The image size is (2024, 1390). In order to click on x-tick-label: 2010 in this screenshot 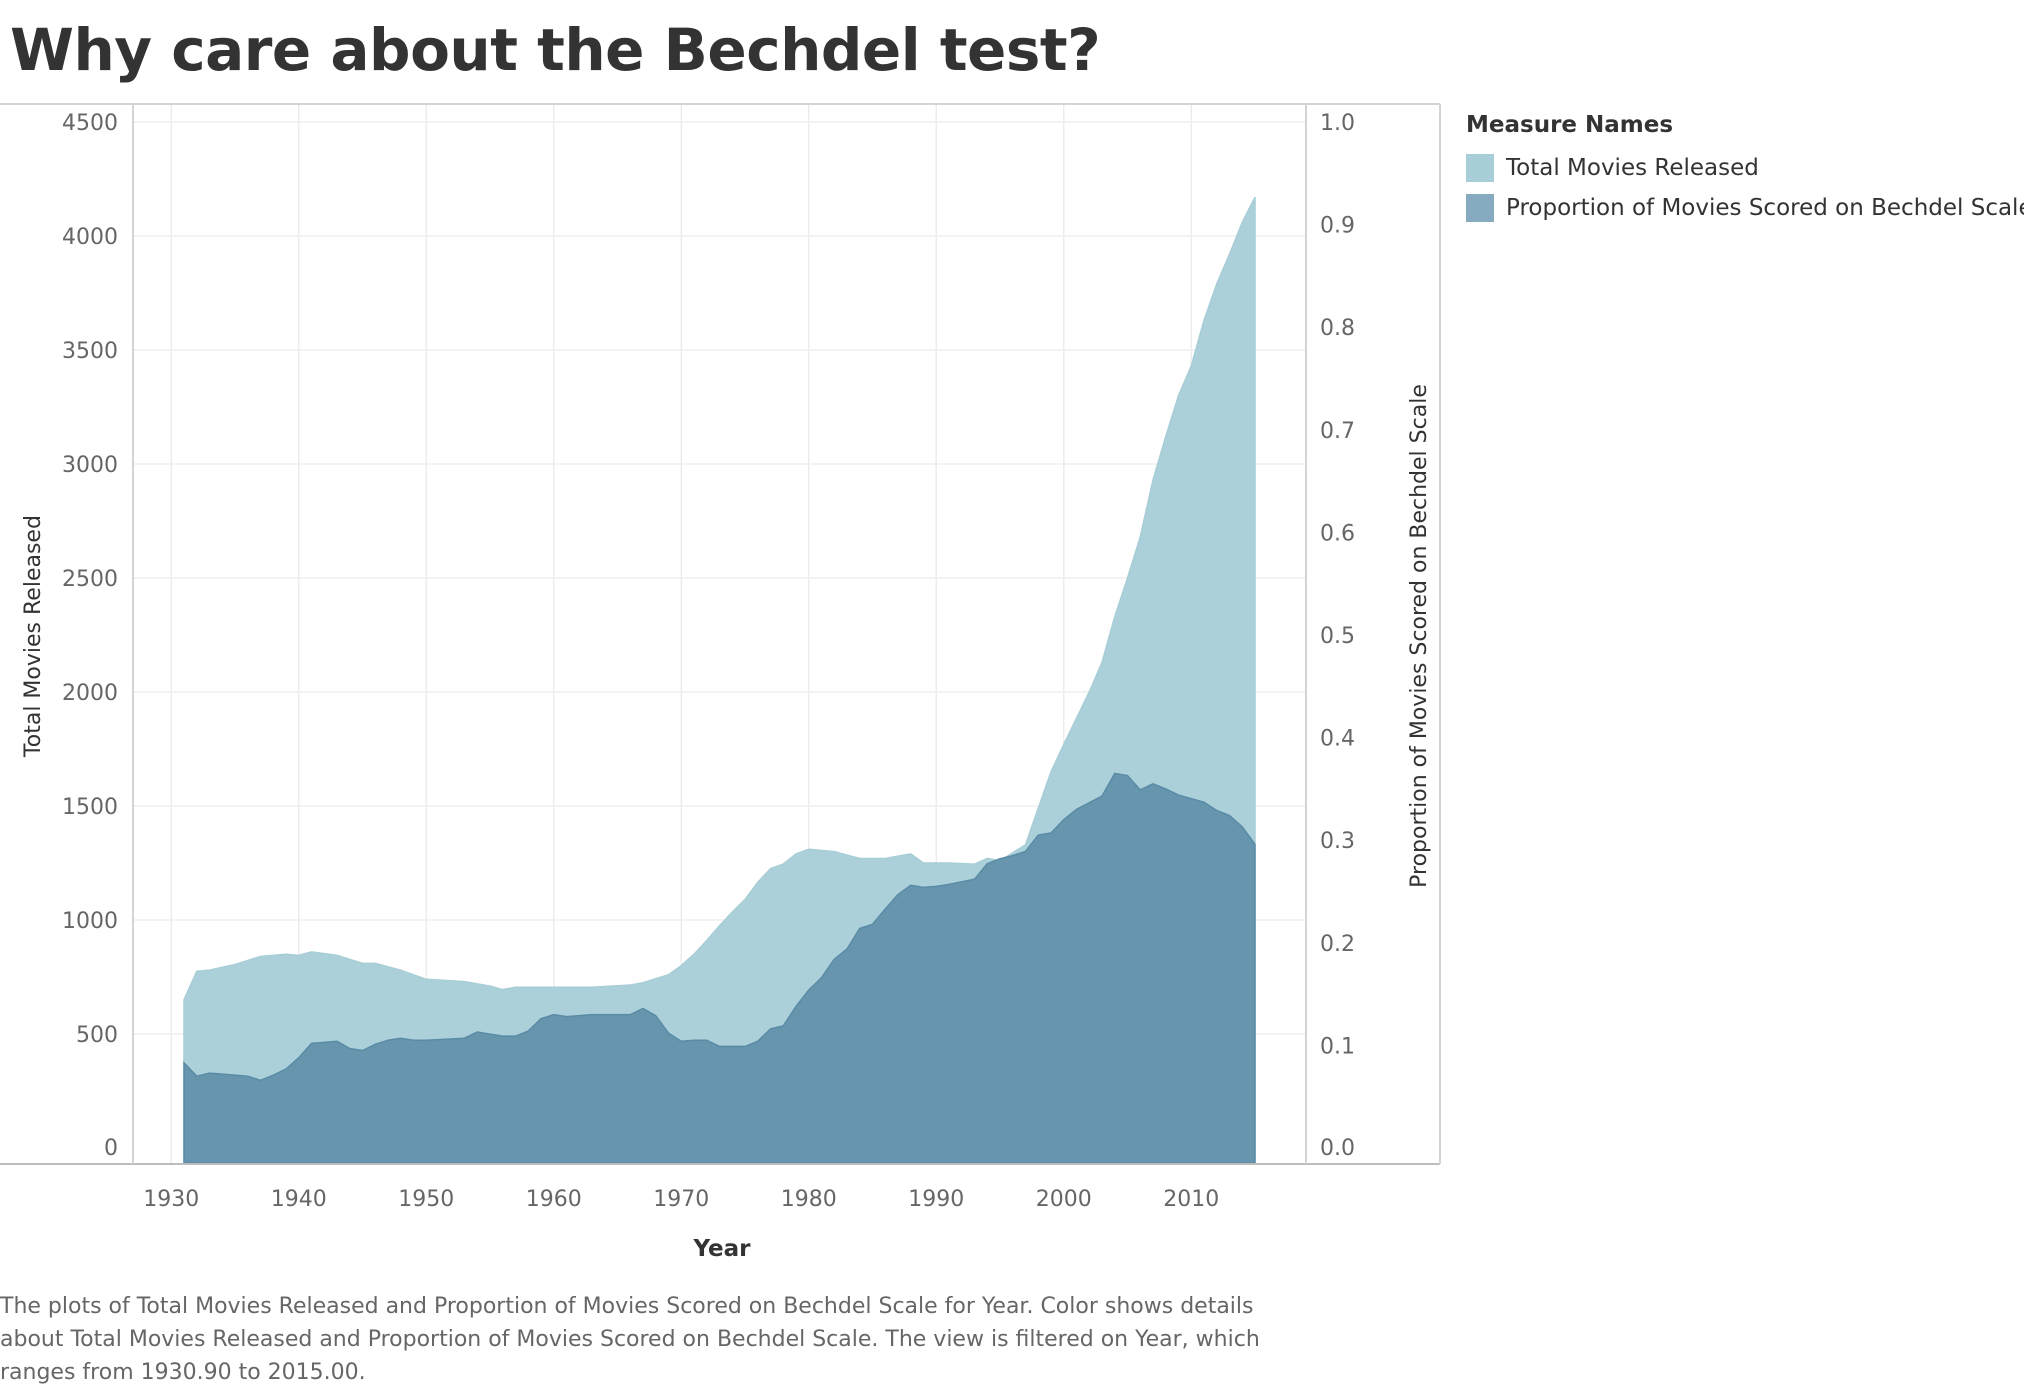, I will do `click(1191, 1199)`.